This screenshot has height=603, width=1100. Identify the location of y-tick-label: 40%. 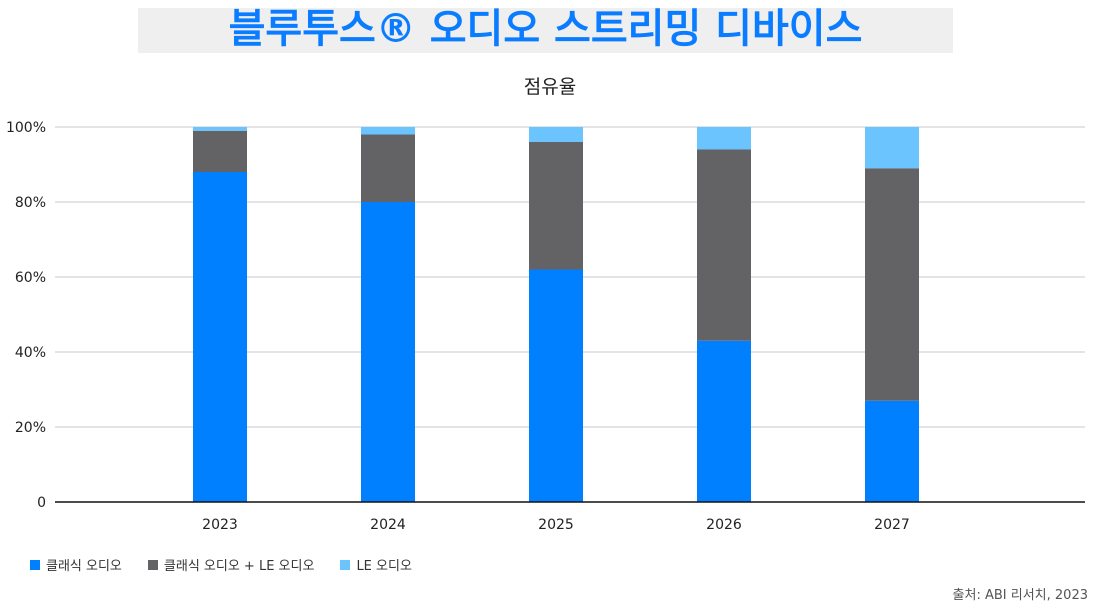
(30, 353).